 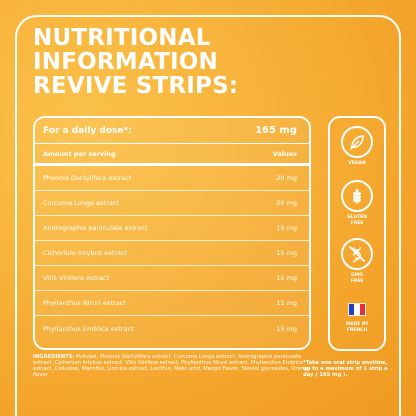 I want to click on table-row: Curcuma Longa extract 20 mg, so click(x=172, y=203).